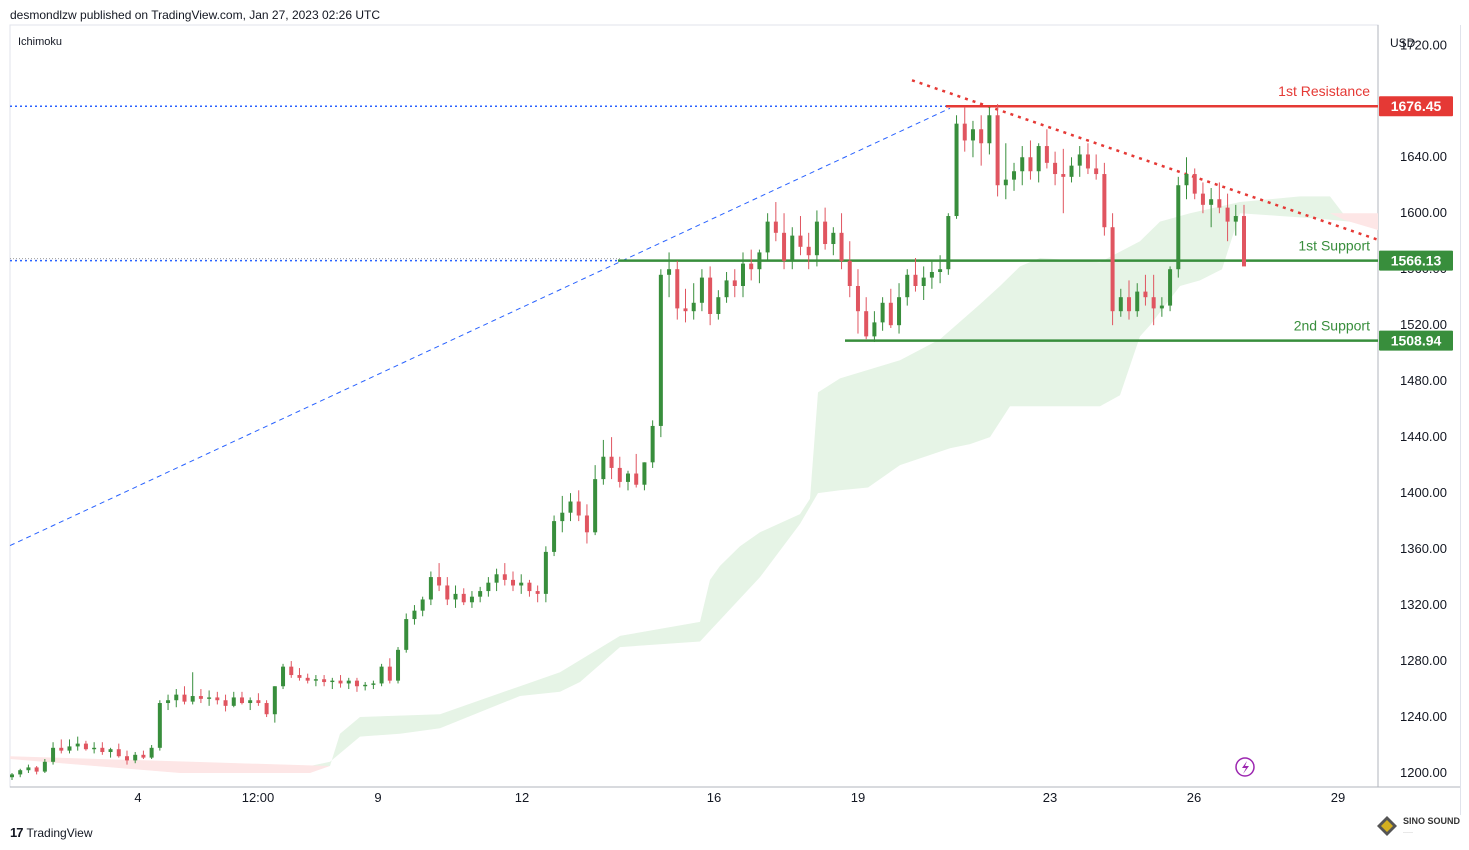  What do you see at coordinates (40, 42) in the screenshot?
I see `indicator-label: Ichimoku` at bounding box center [40, 42].